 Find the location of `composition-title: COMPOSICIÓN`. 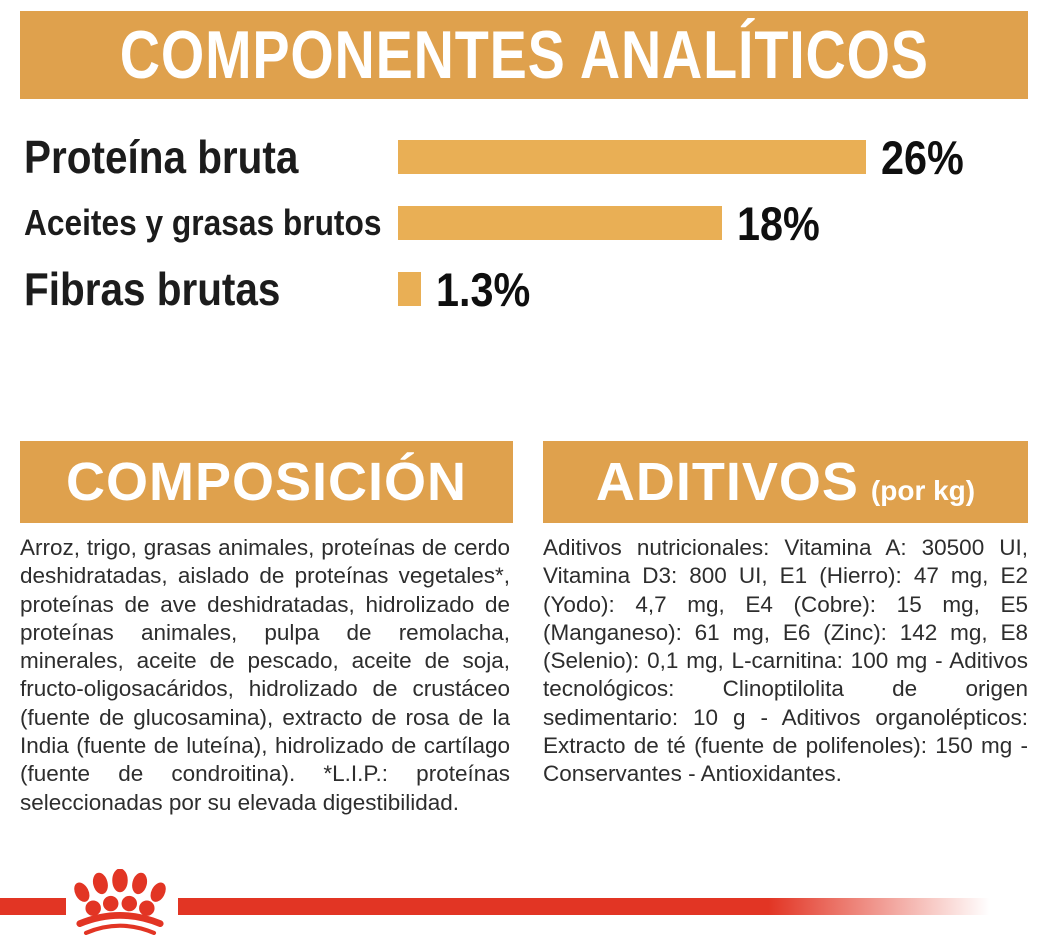

composition-title: COMPOSICIÓN is located at coordinates (266, 482).